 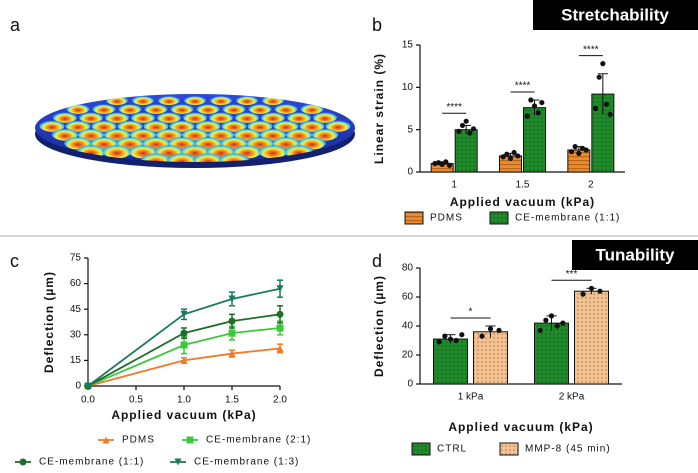 What do you see at coordinates (76, 309) in the screenshot?
I see `y-tick-label: 45` at bounding box center [76, 309].